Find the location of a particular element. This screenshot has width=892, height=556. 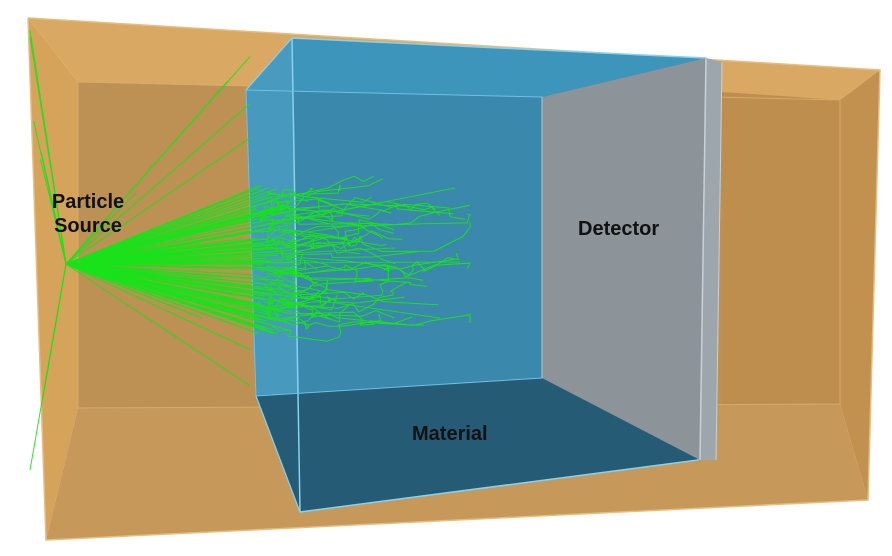

material-label: Material is located at coordinates (450, 434).